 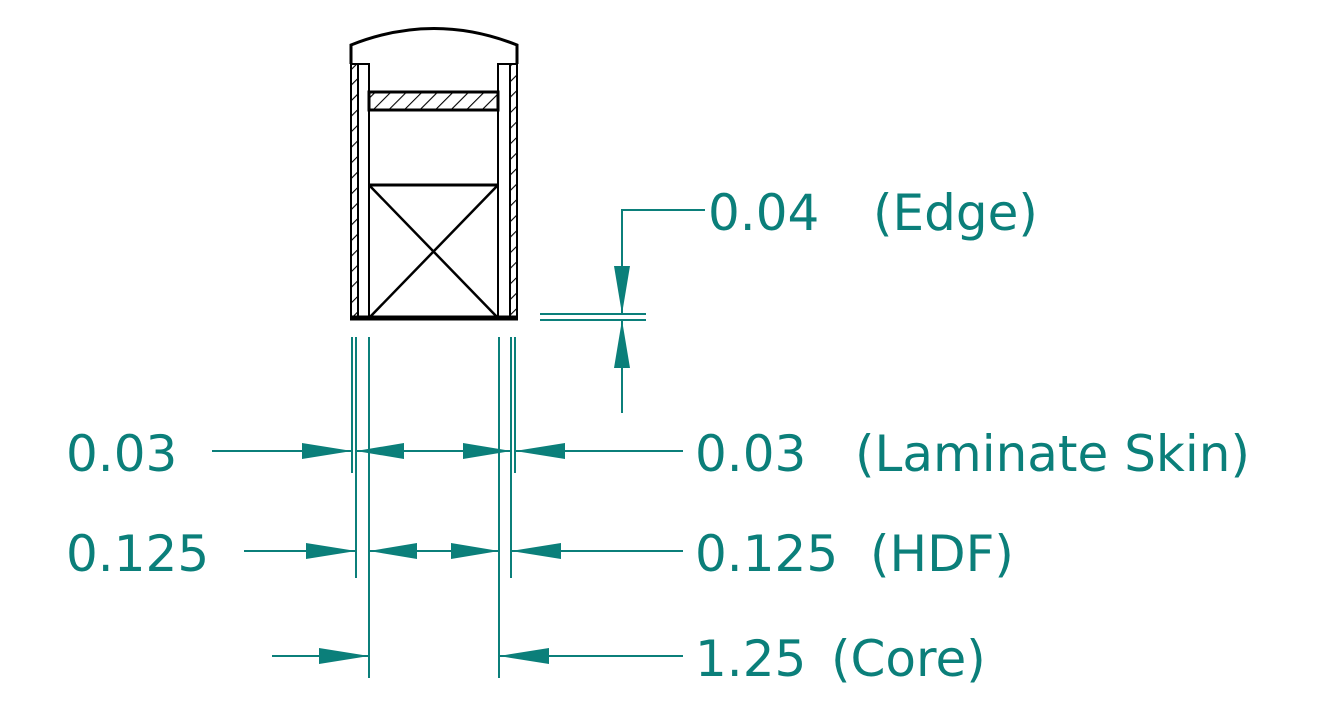 What do you see at coordinates (763, 213) in the screenshot?
I see `edge-value: 0.04` at bounding box center [763, 213].